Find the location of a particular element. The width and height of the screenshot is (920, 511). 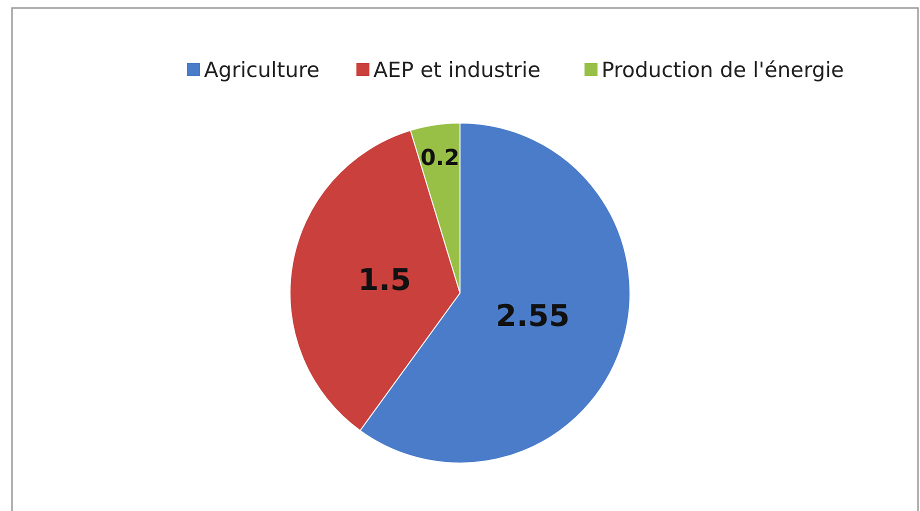

legend-label: Agriculture is located at coordinates (262, 70).